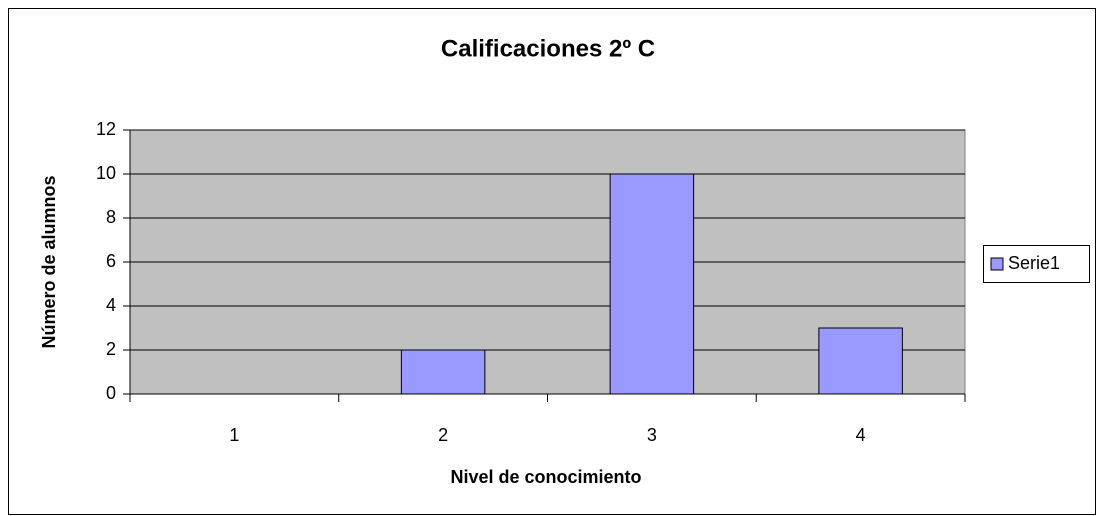  Describe the element at coordinates (111, 305) in the screenshot. I see `y-tick-label: 4` at that location.